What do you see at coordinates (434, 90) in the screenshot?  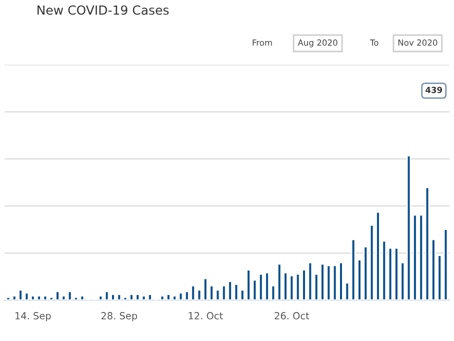 I see `text: 439` at bounding box center [434, 90].